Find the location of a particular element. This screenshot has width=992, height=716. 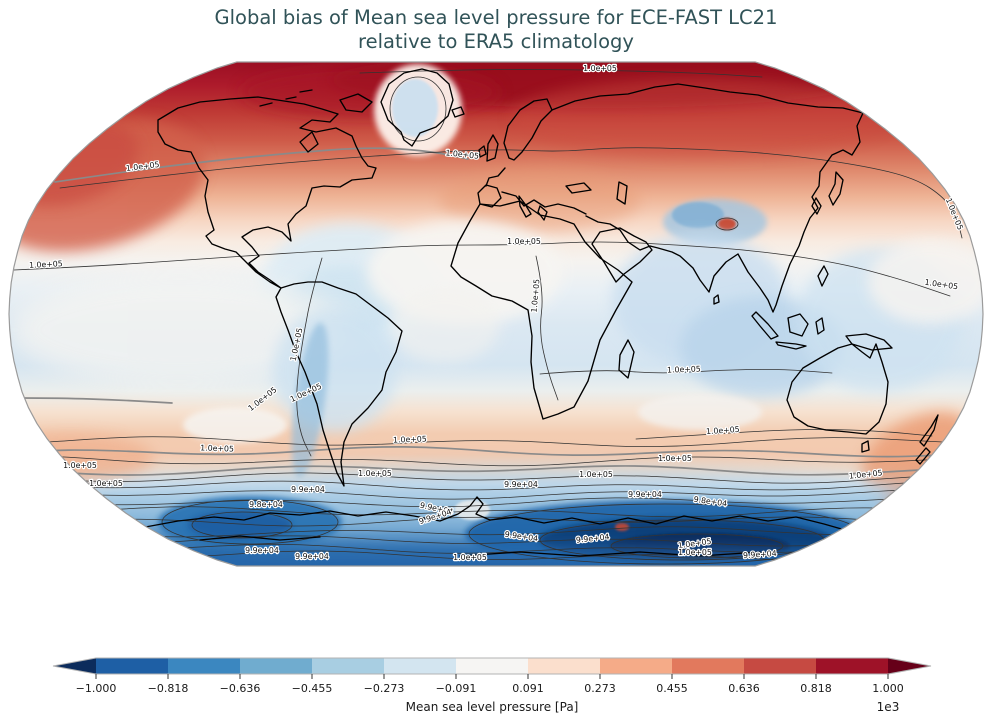

coast-arctic-islands is located at coordinates (286, 98).